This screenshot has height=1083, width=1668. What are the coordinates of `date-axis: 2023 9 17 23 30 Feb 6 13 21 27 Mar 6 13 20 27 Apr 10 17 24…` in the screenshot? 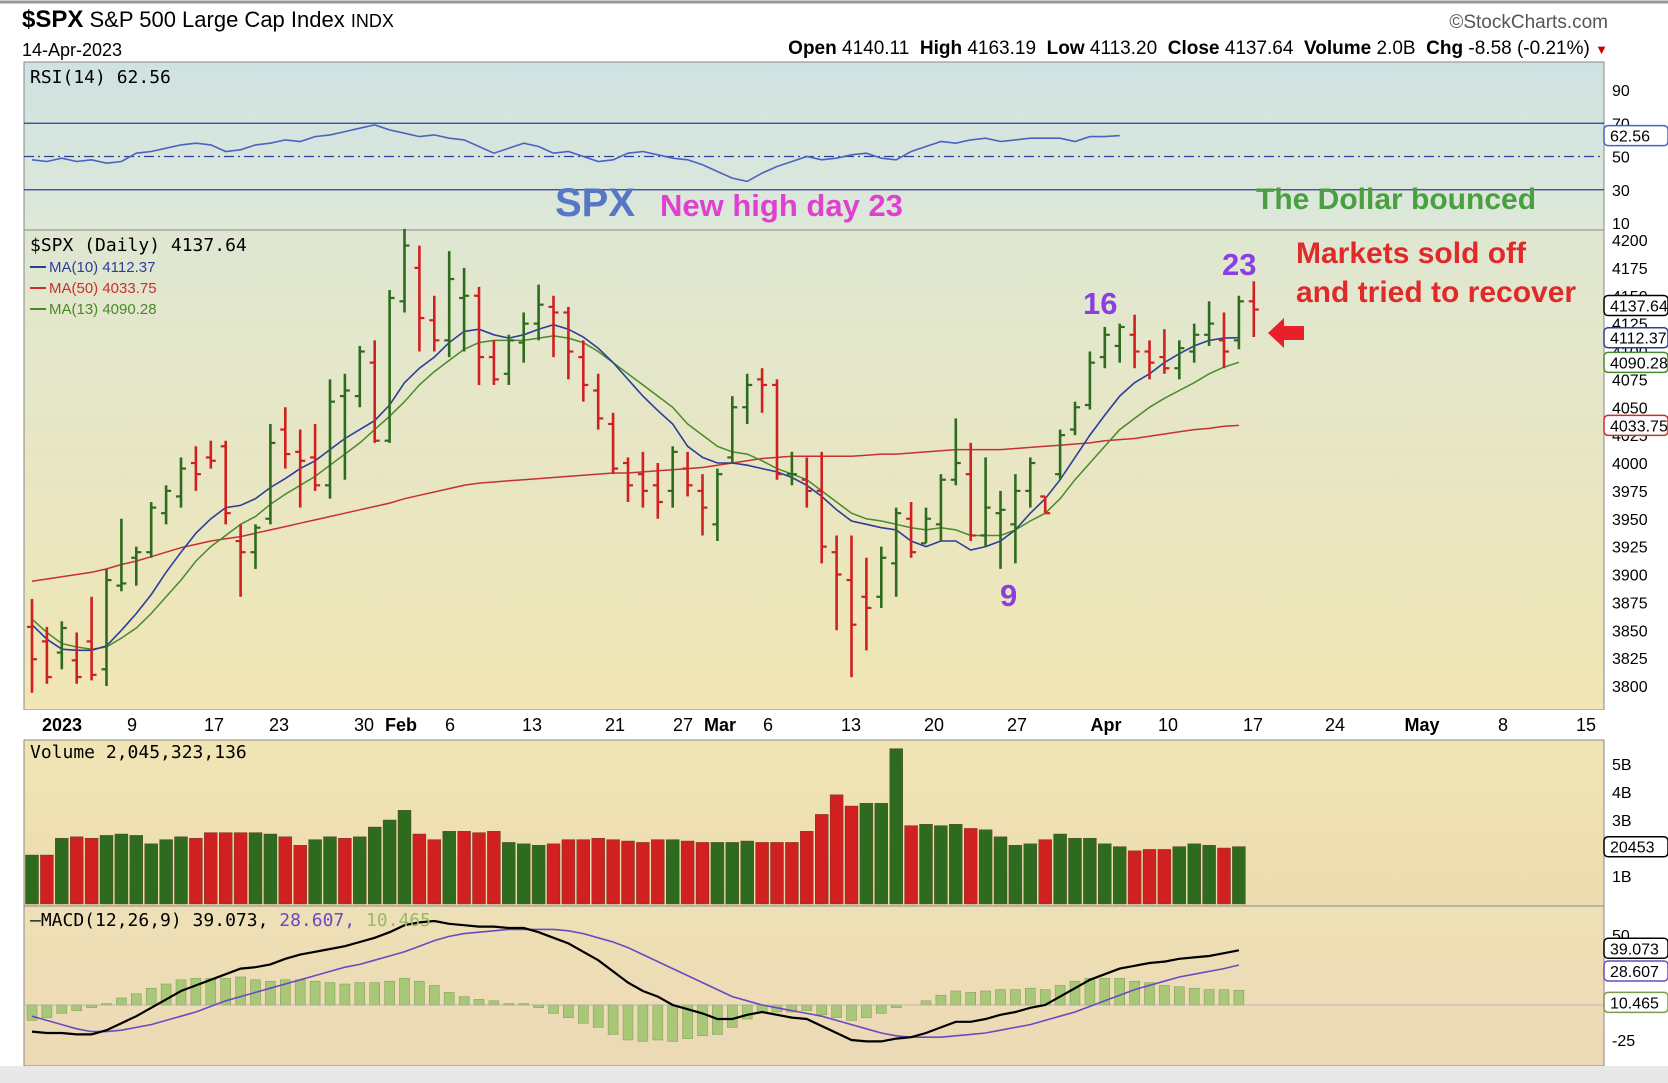 It's located at (834, 725).